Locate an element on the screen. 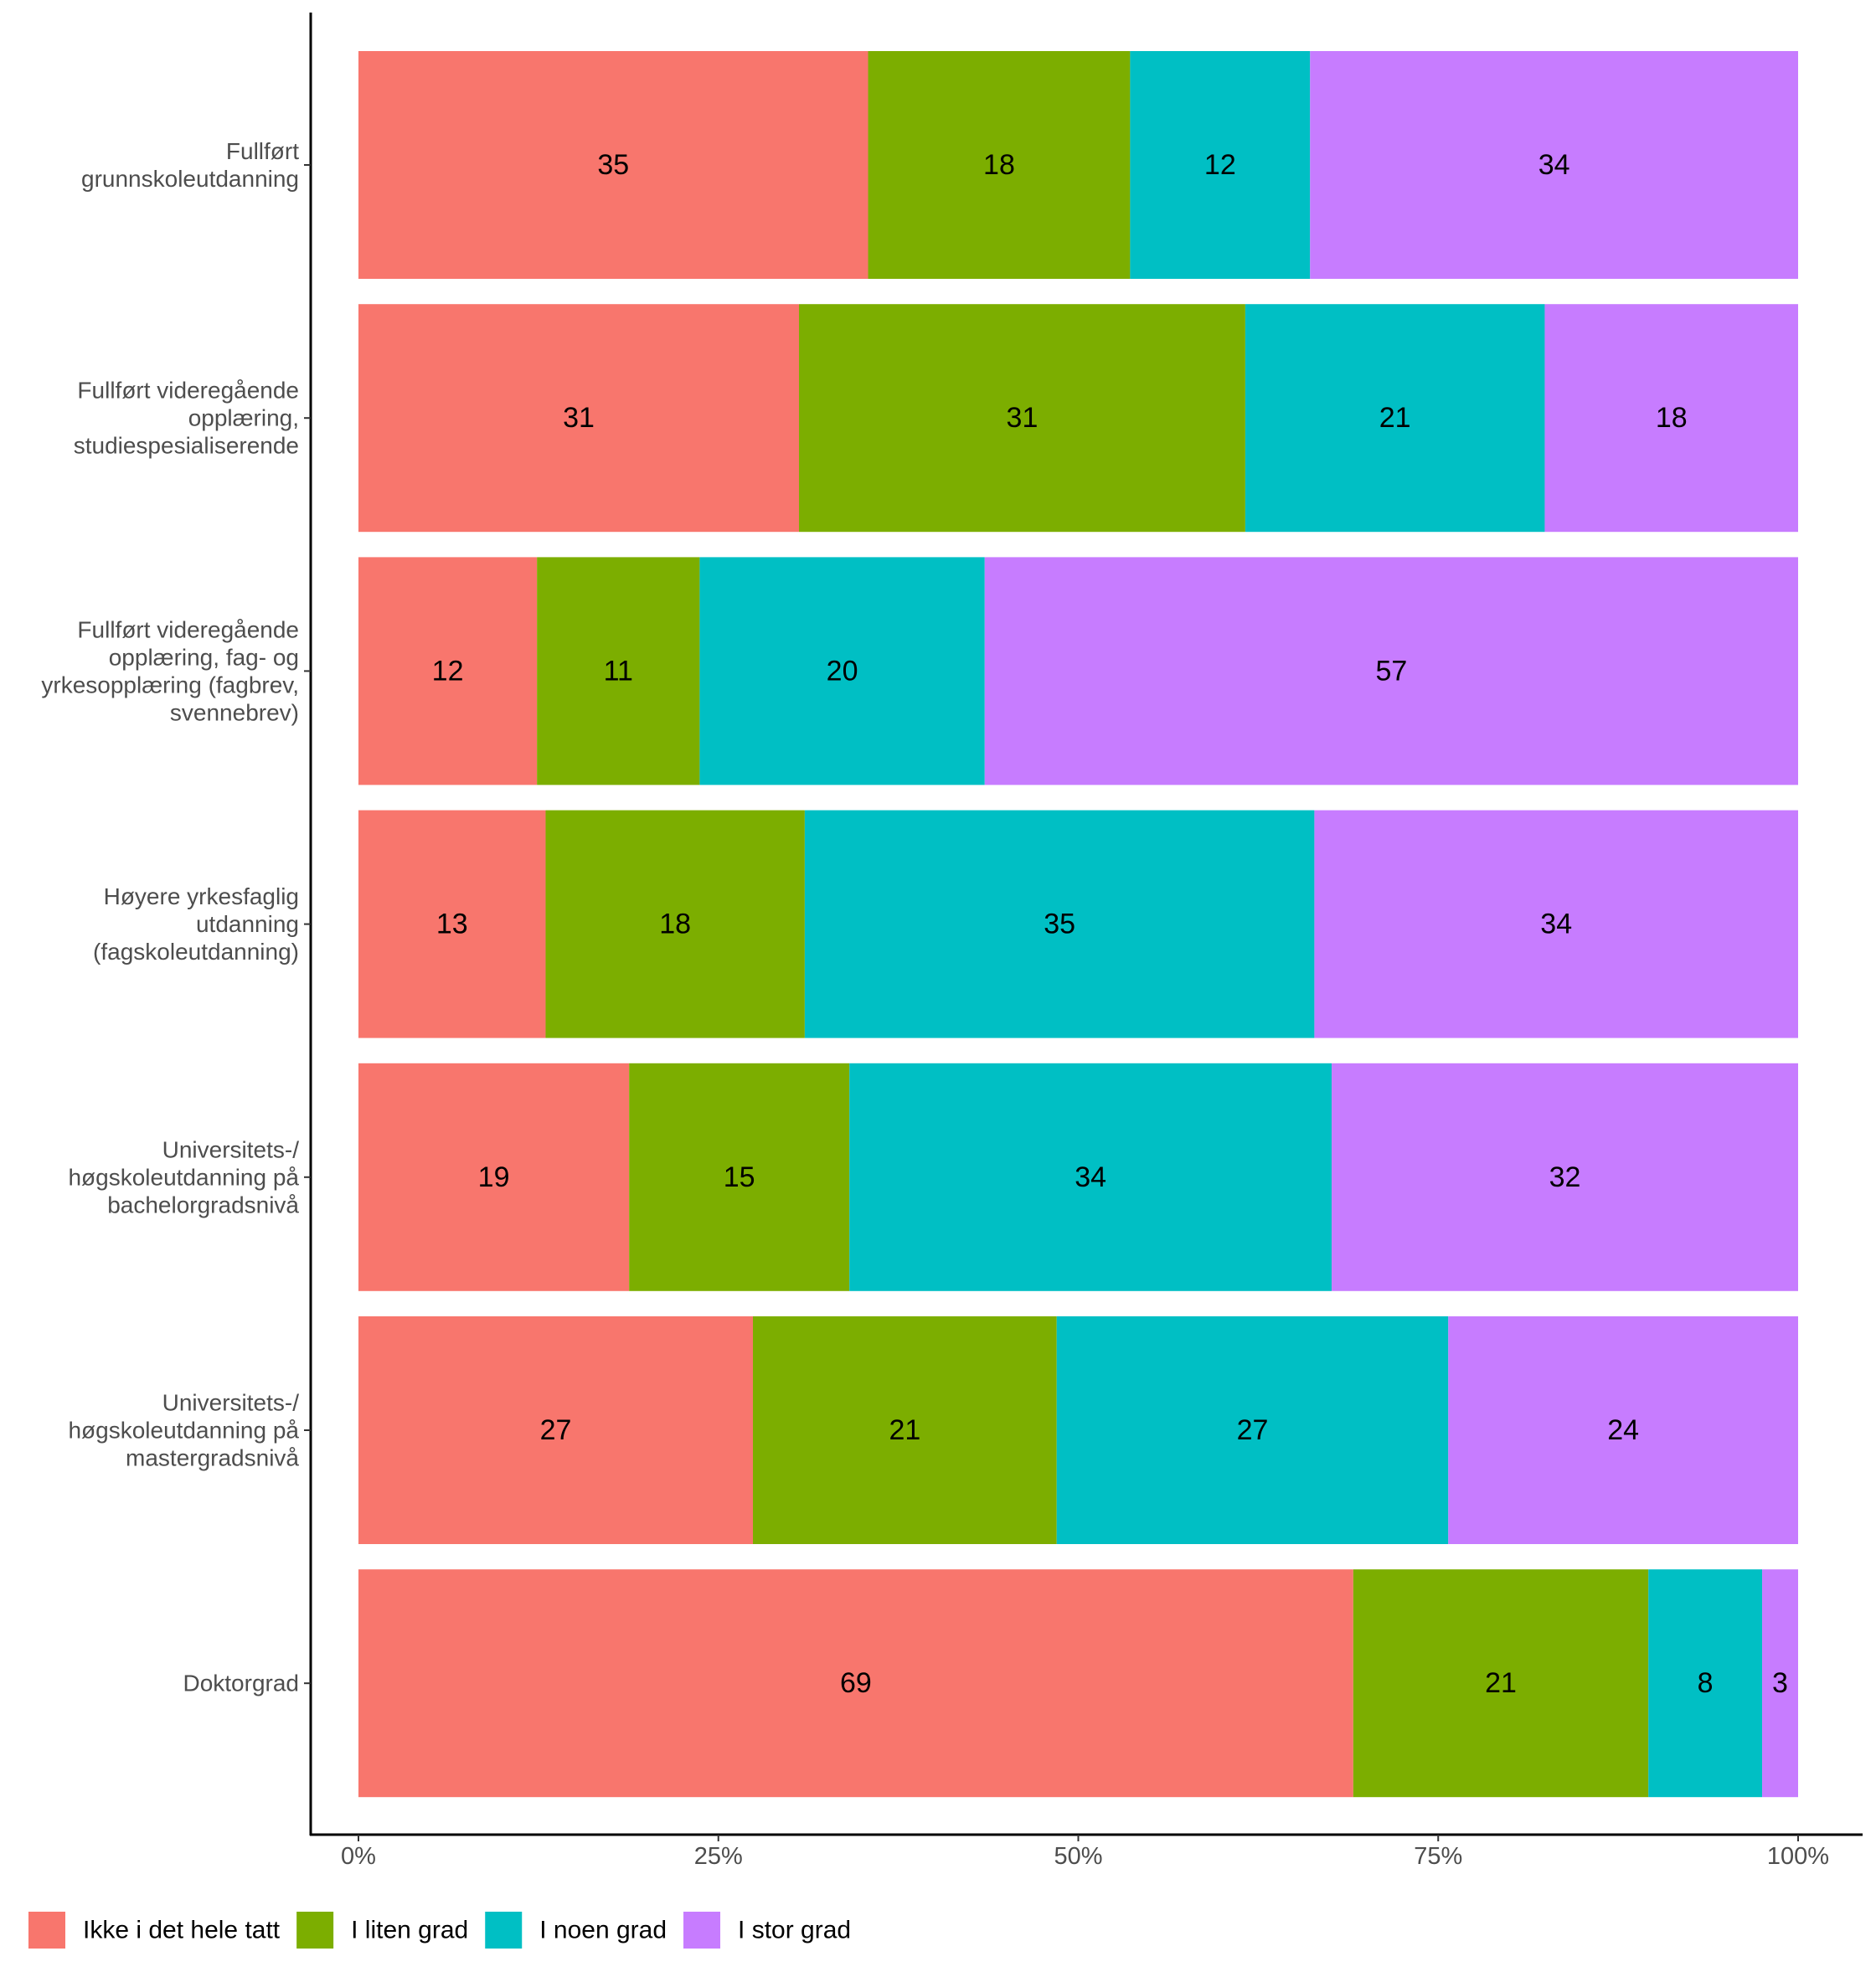  x-tick-label: 75% is located at coordinates (1438, 1857).